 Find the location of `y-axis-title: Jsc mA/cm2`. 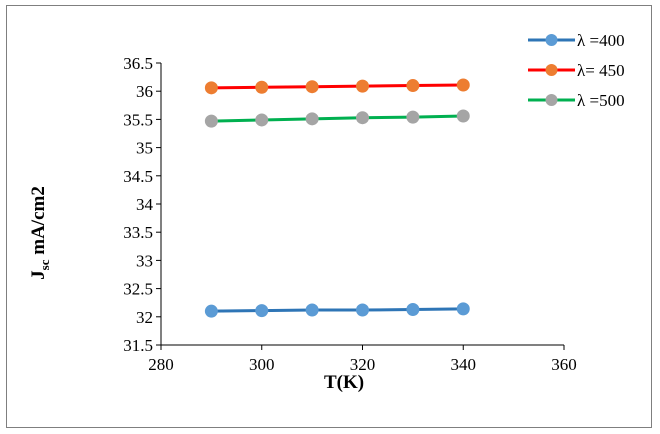

y-axis-title: Jsc mA/cm2 is located at coordinates (40, 233).